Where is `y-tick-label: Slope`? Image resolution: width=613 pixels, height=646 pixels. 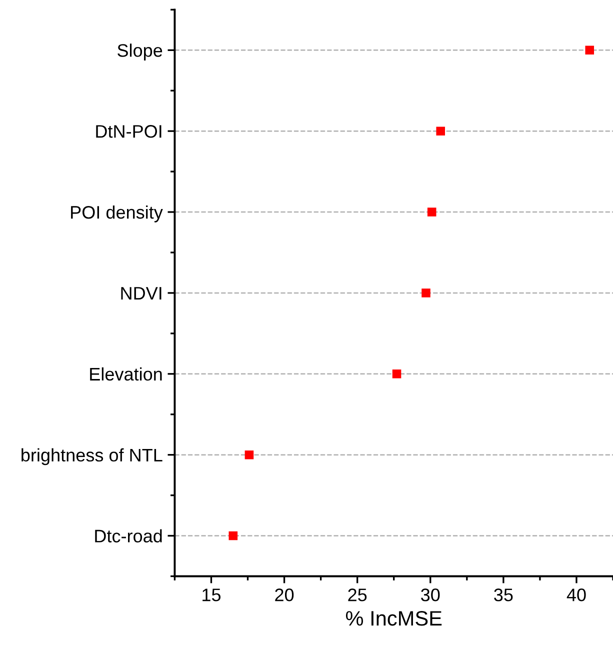
y-tick-label: Slope is located at coordinates (140, 52).